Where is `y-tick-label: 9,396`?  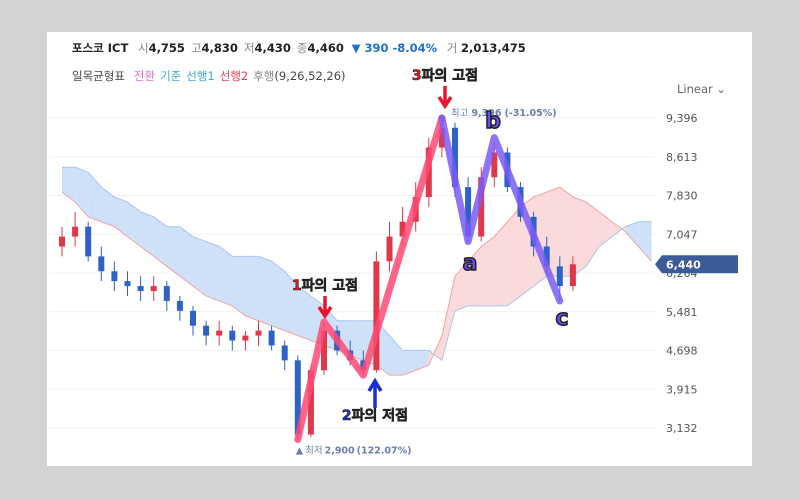
y-tick-label: 9,396 is located at coordinates (682, 118).